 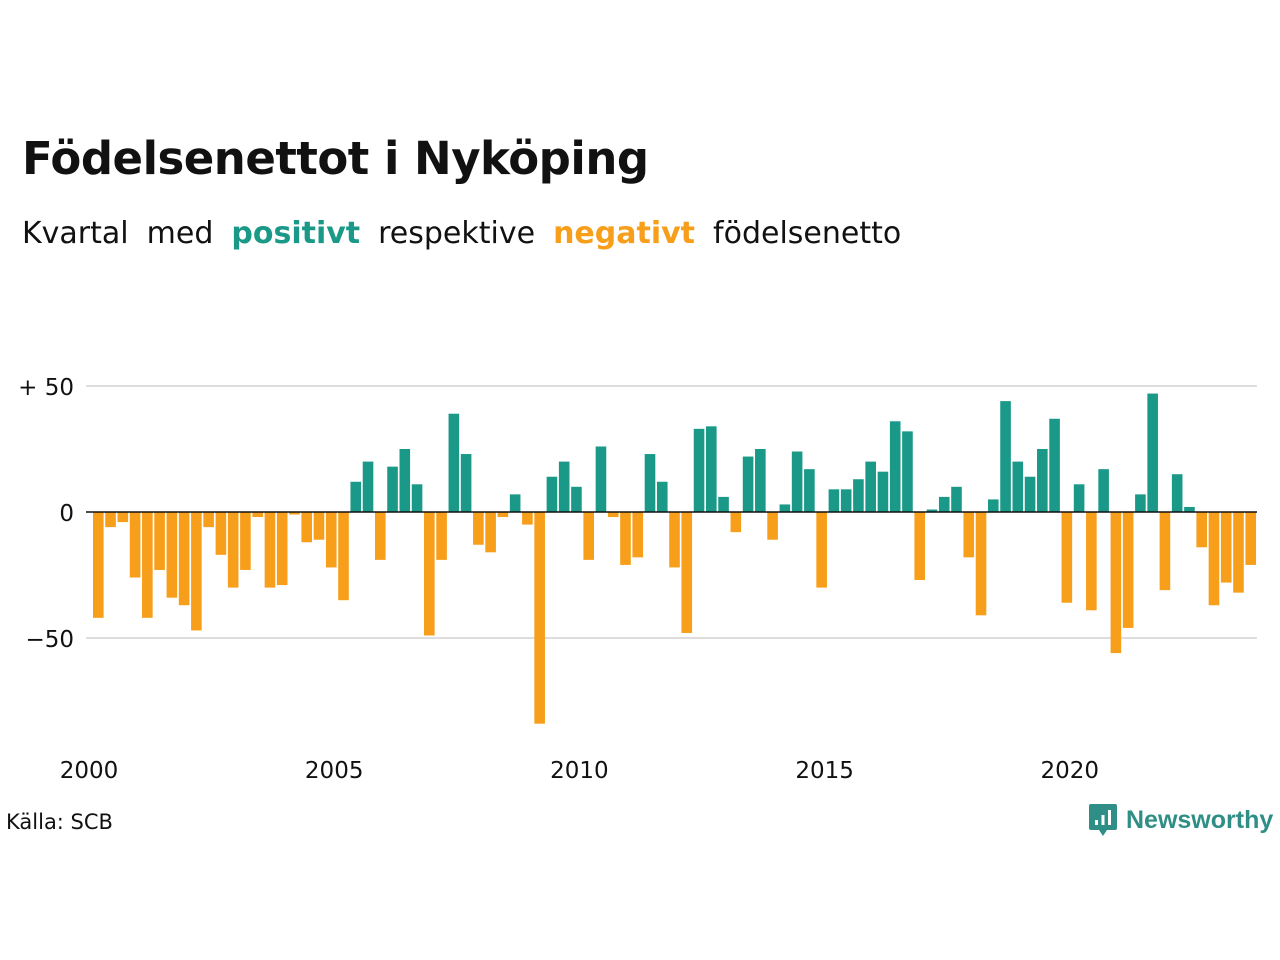 I want to click on x-tick-label: 2020, so click(x=1070, y=771).